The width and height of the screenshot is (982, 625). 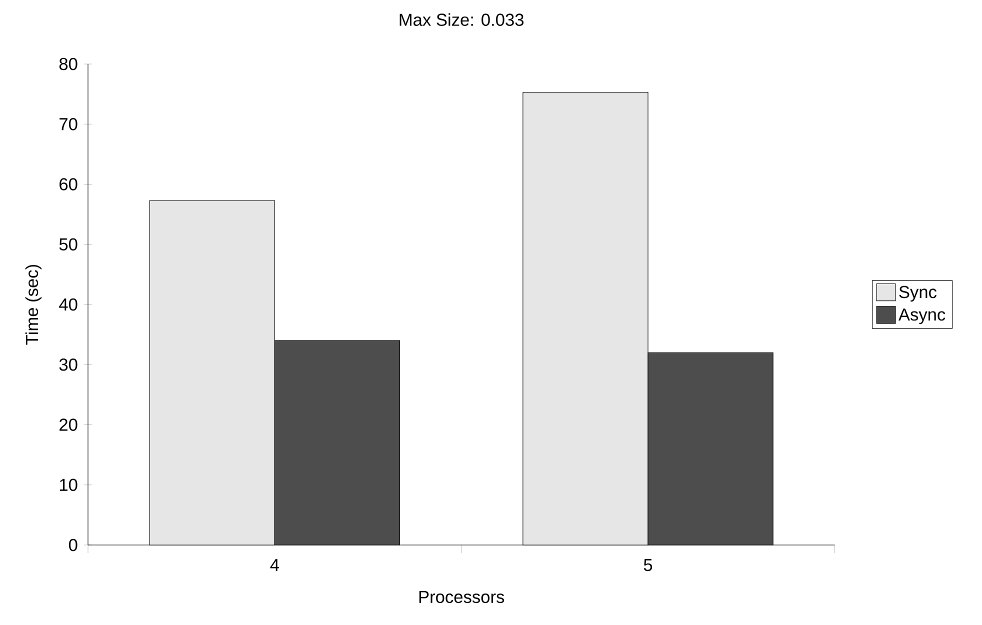 What do you see at coordinates (922, 316) in the screenshot?
I see `legend-label: Async` at bounding box center [922, 316].